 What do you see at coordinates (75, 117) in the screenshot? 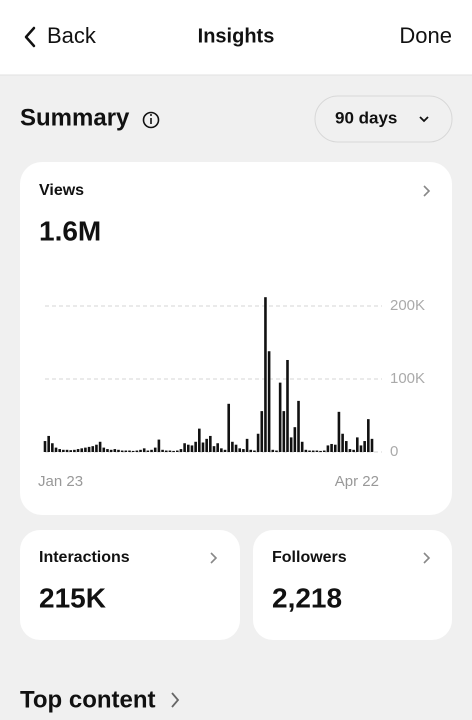
I see `summary-title: Summary` at bounding box center [75, 117].